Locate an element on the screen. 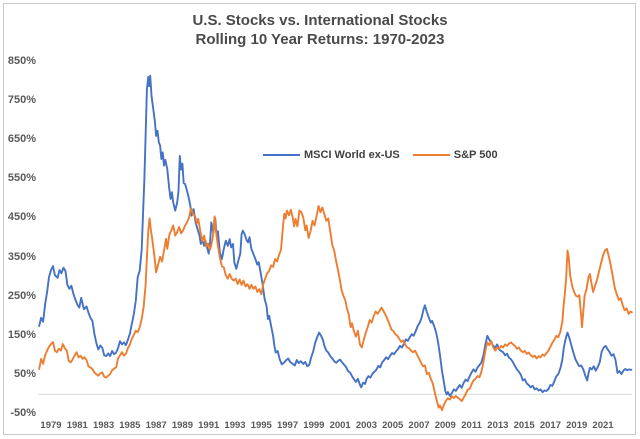  x-axis-tick-label: 1997 is located at coordinates (287, 425).